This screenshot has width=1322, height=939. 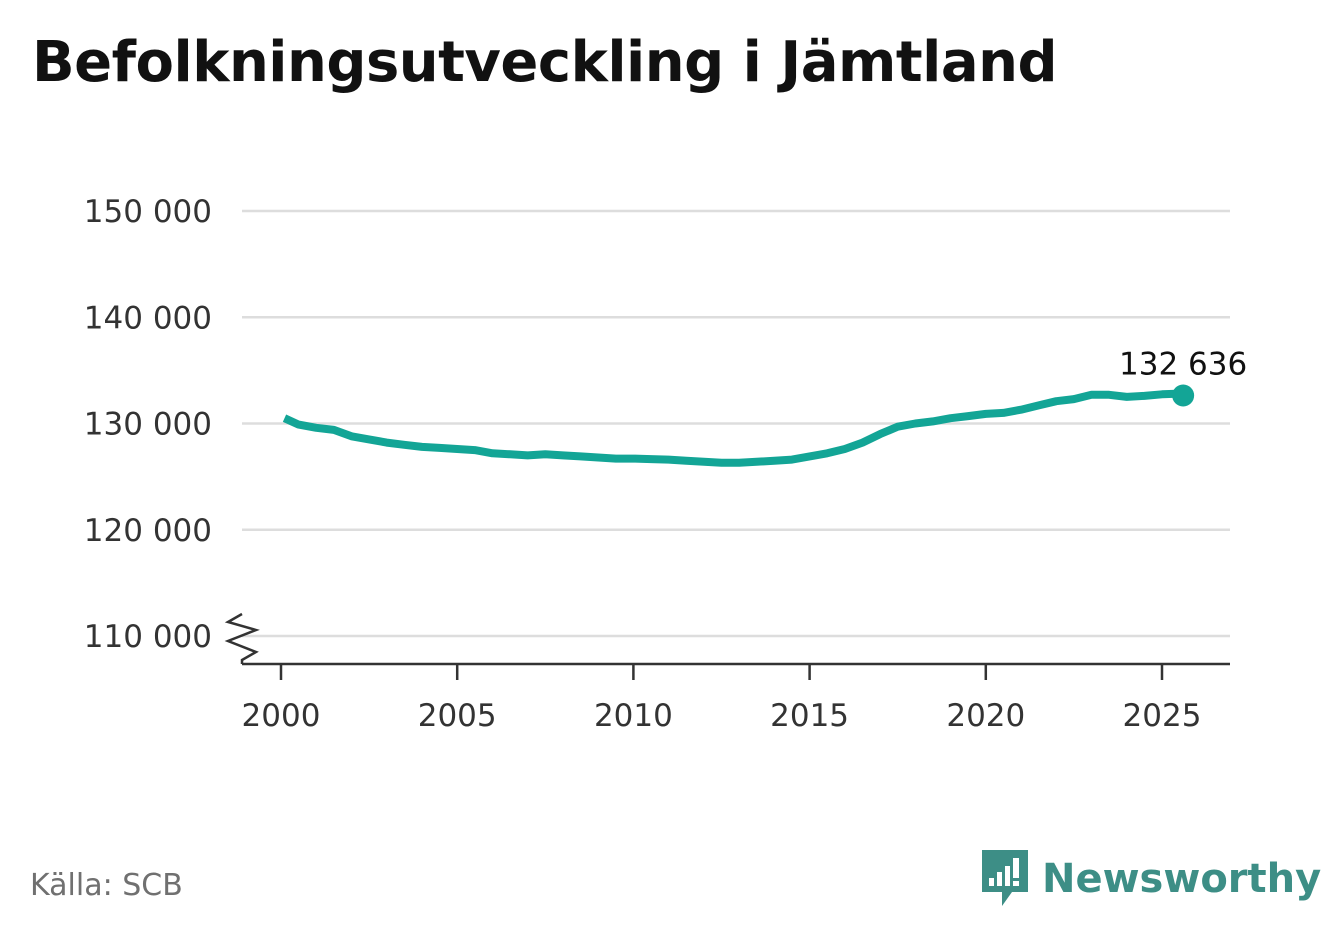 What do you see at coordinates (1183, 364) in the screenshot?
I see `last-value-label: 132 636` at bounding box center [1183, 364].